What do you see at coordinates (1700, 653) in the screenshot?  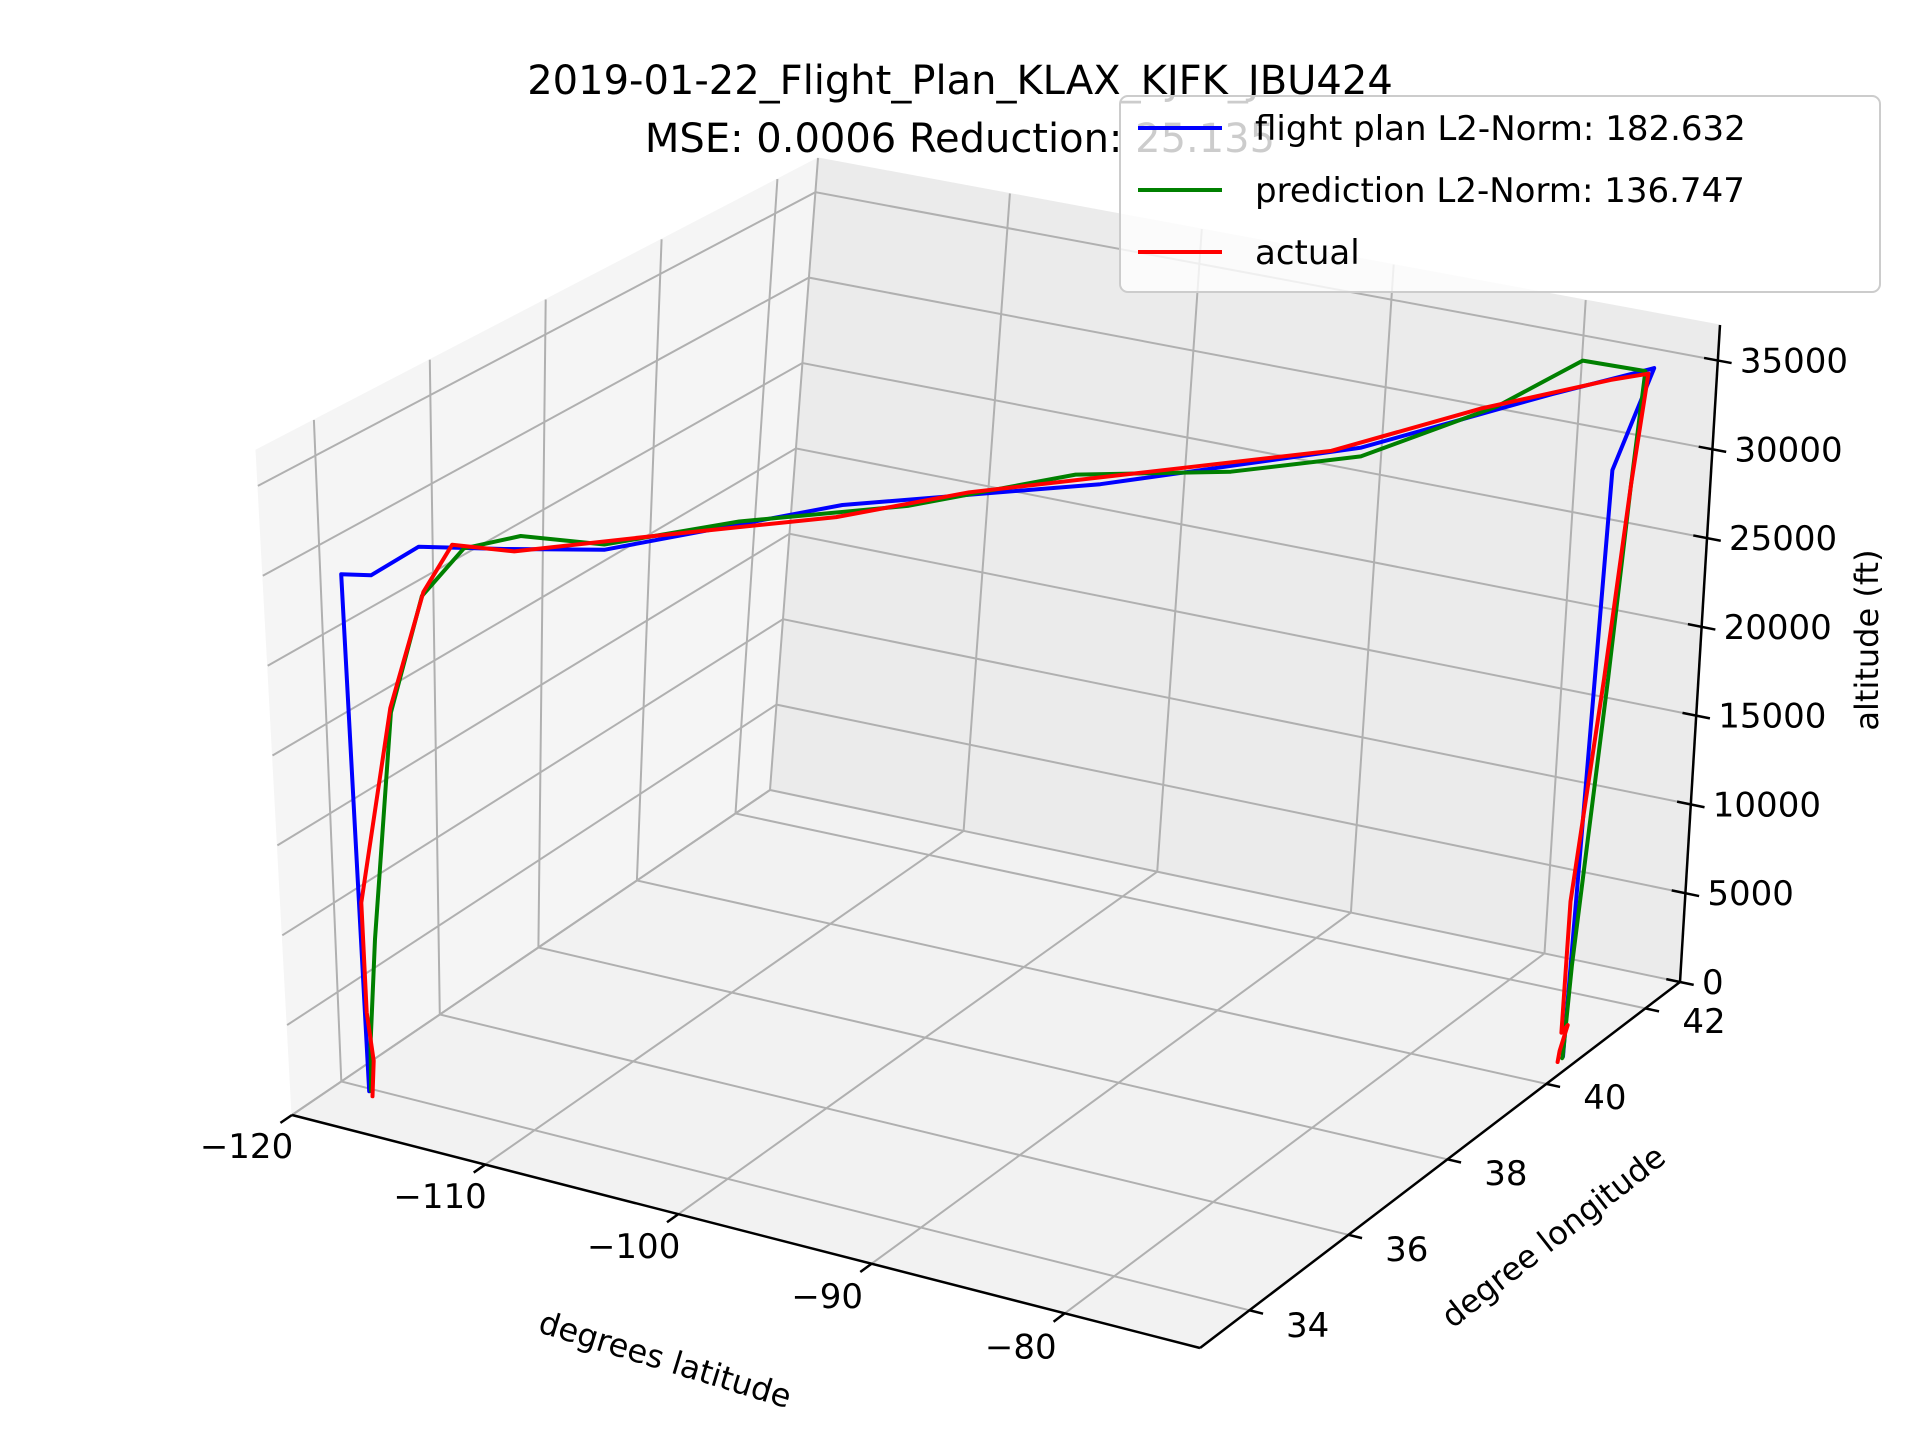 I see `z-axis-line` at bounding box center [1700, 653].